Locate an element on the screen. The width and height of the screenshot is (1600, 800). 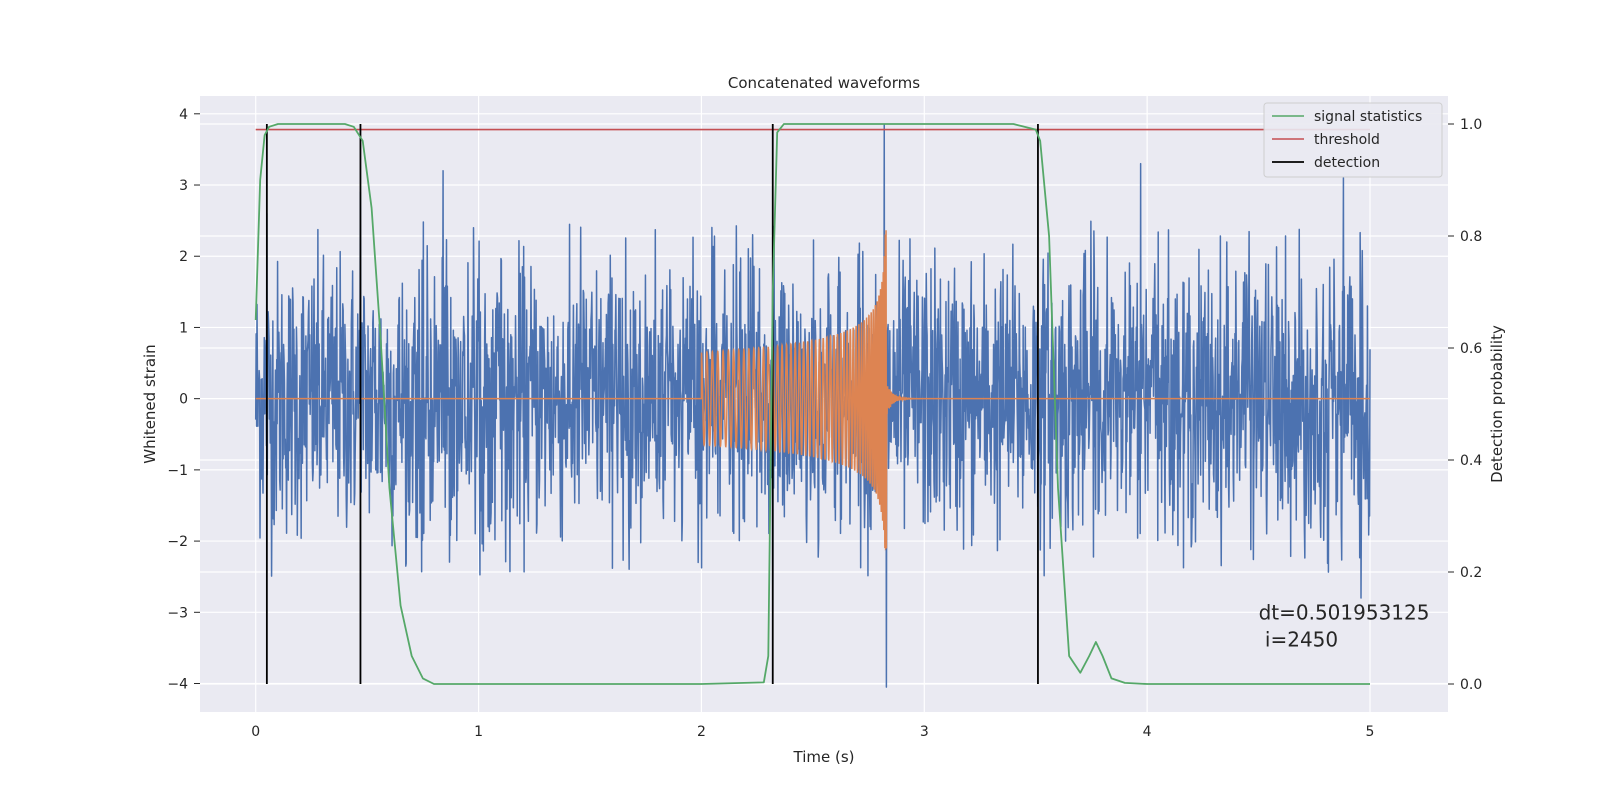
x-tick-label: 3 is located at coordinates (924, 732).